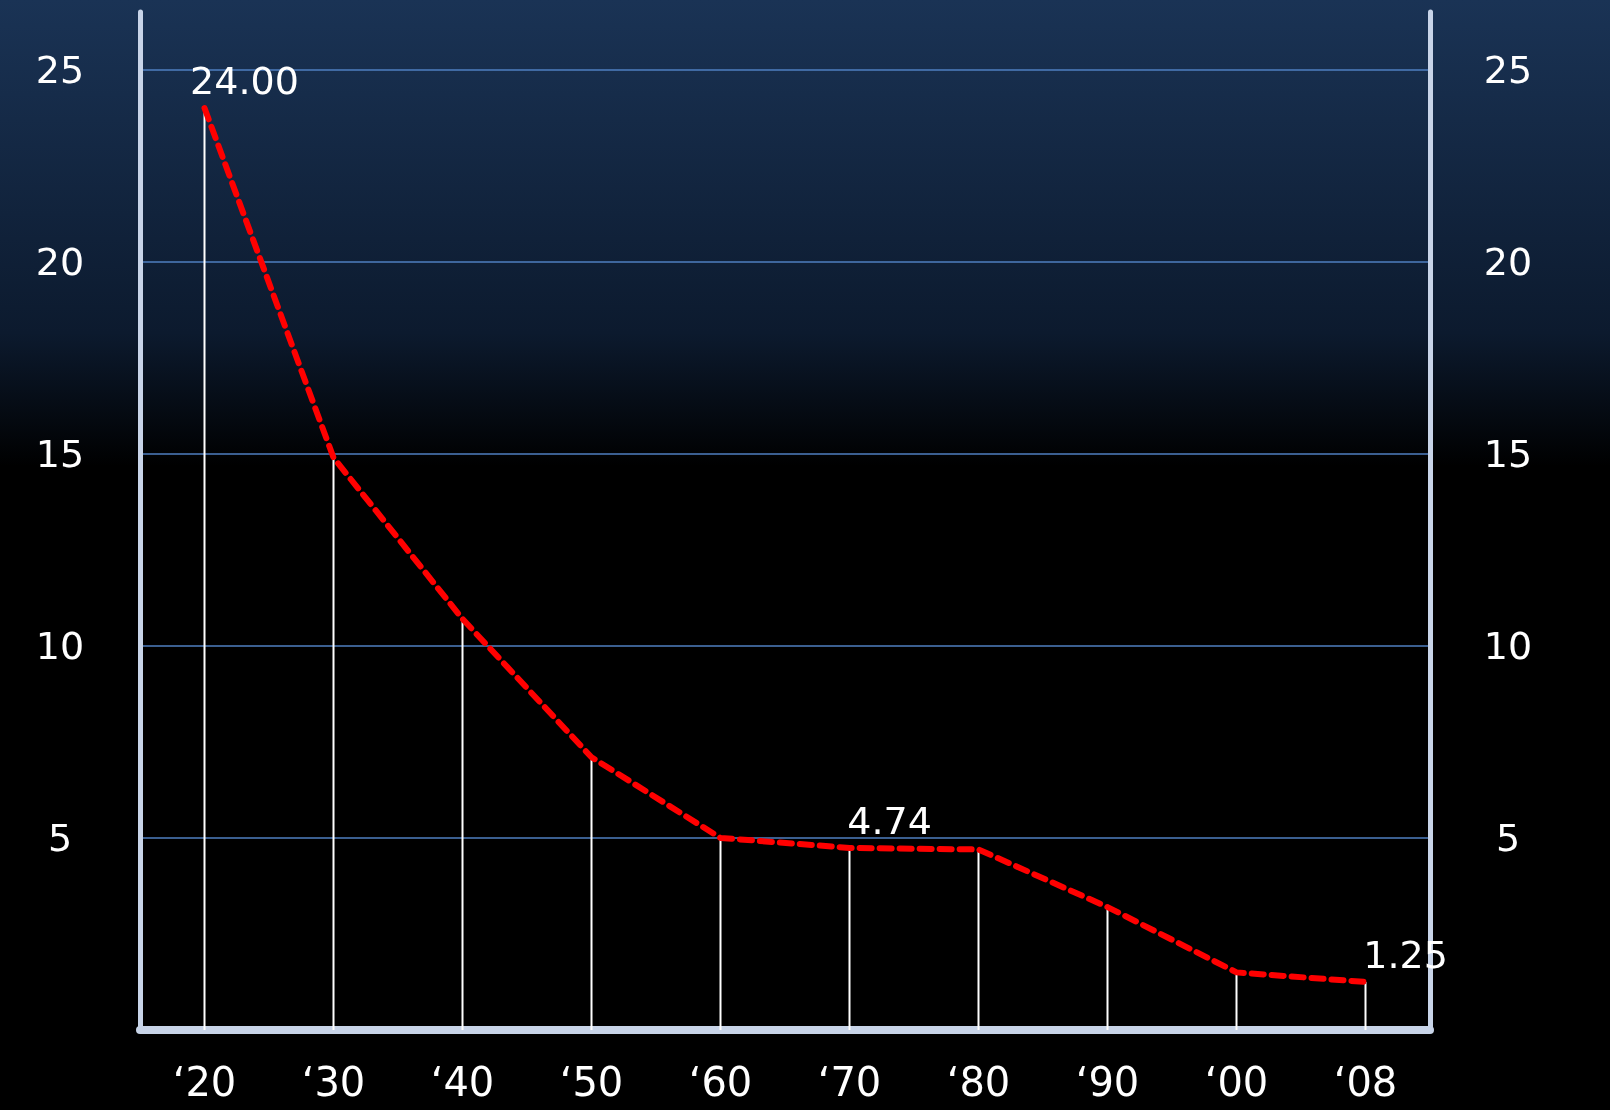 This screenshot has width=1610, height=1110. Describe the element at coordinates (1508, 837) in the screenshot. I see `y2-tick-label: 5` at that location.